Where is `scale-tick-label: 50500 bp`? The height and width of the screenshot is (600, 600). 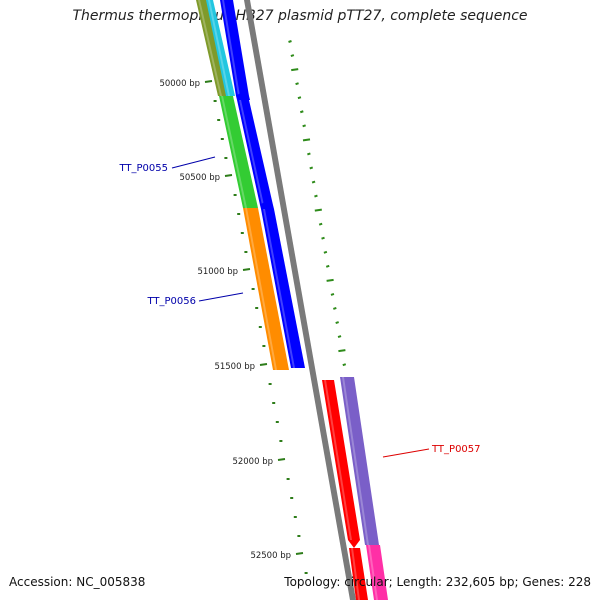
scale-tick-label: 50500 bp is located at coordinates (199, 178).